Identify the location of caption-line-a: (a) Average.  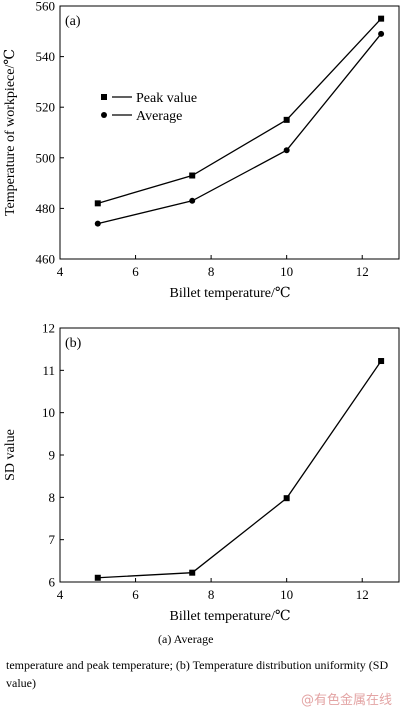
(186, 639).